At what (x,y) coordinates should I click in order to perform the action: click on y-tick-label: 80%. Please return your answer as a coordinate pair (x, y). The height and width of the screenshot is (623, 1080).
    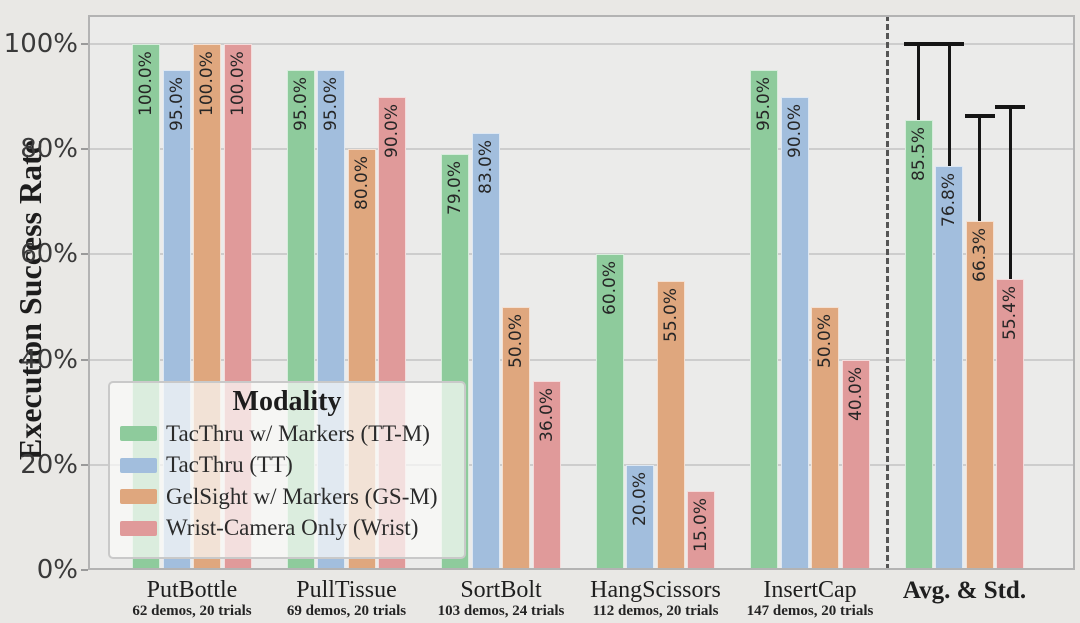
    Looking at the image, I should click on (49, 149).